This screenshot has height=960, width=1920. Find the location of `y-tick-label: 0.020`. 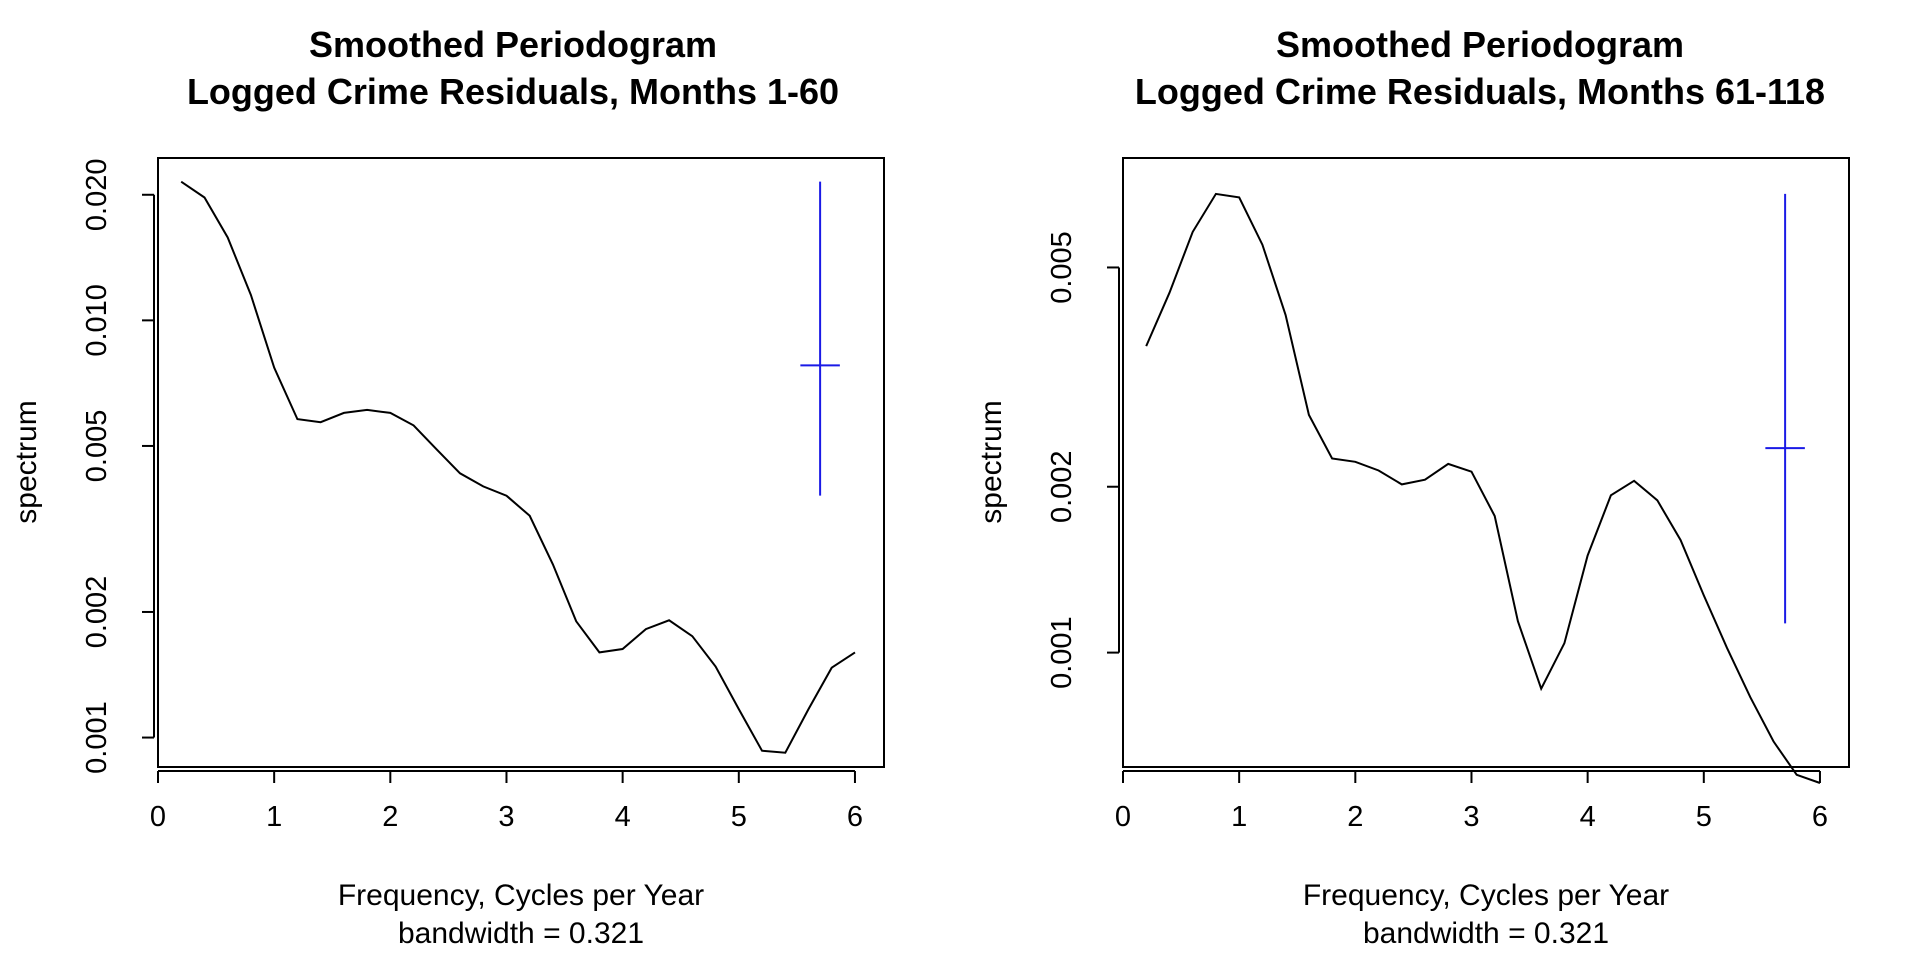

y-tick-label: 0.020 is located at coordinates (97, 194).